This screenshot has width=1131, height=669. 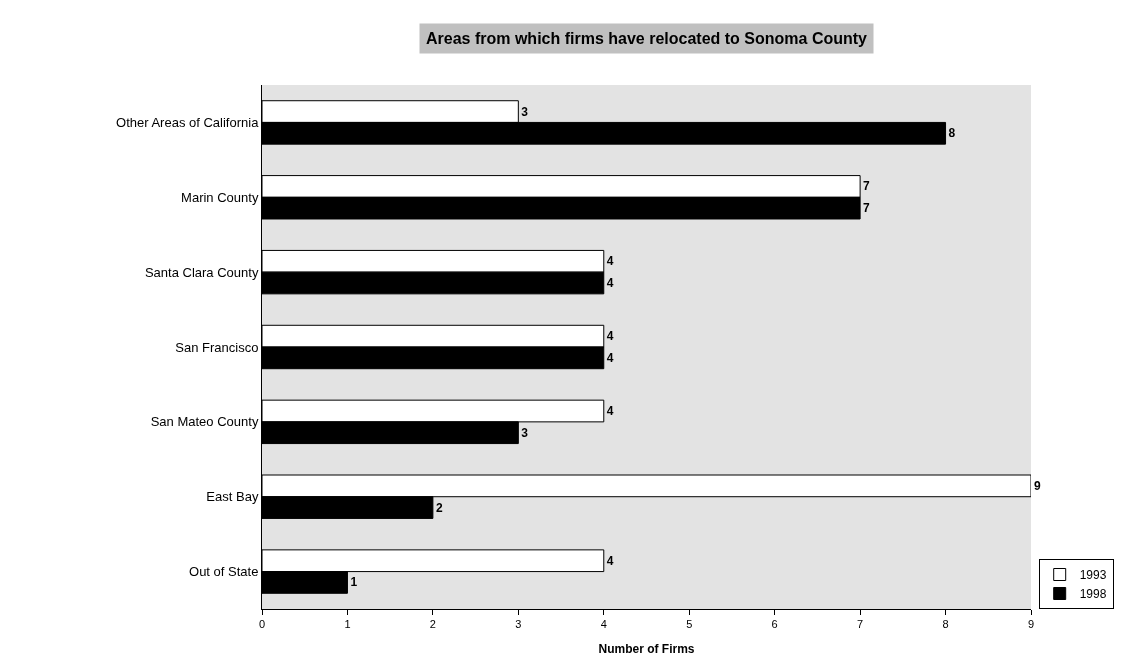 I want to click on x-axis-title: Number of Firms, so click(x=646, y=649).